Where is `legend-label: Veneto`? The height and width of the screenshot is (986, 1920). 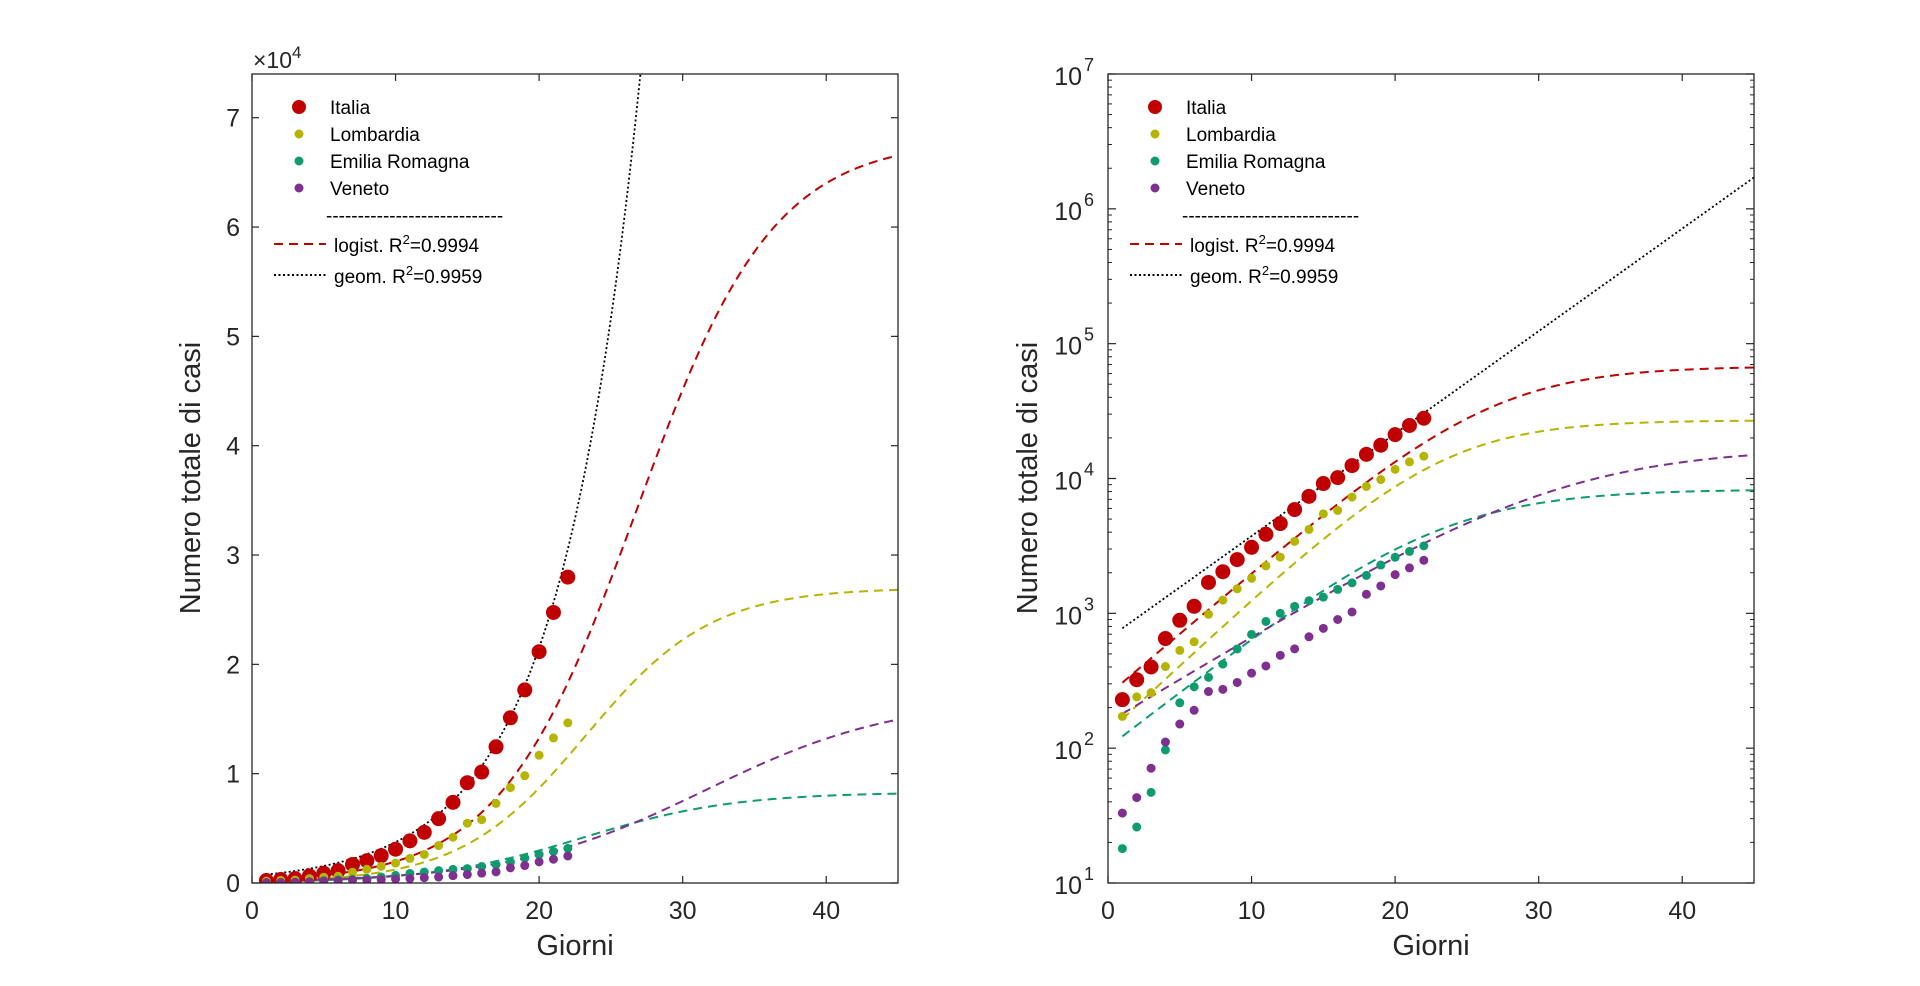
legend-label: Veneto is located at coordinates (1215, 189).